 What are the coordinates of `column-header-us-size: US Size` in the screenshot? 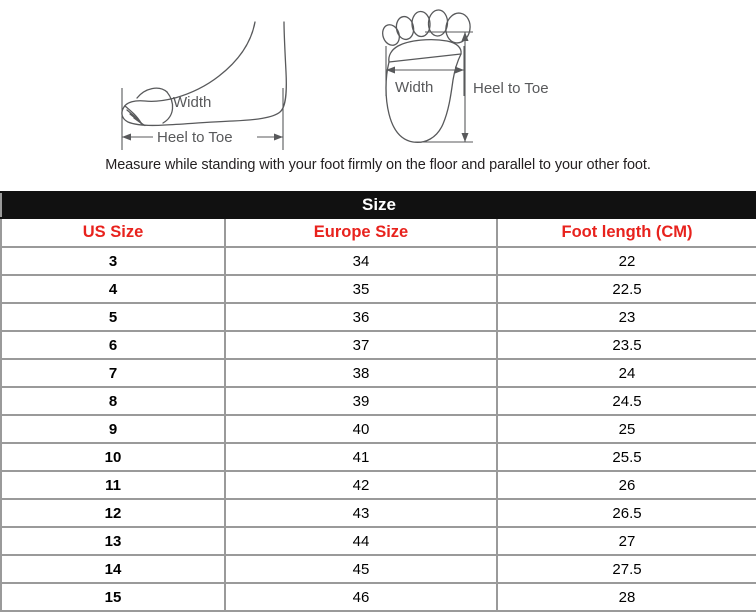 It's located at (113, 232).